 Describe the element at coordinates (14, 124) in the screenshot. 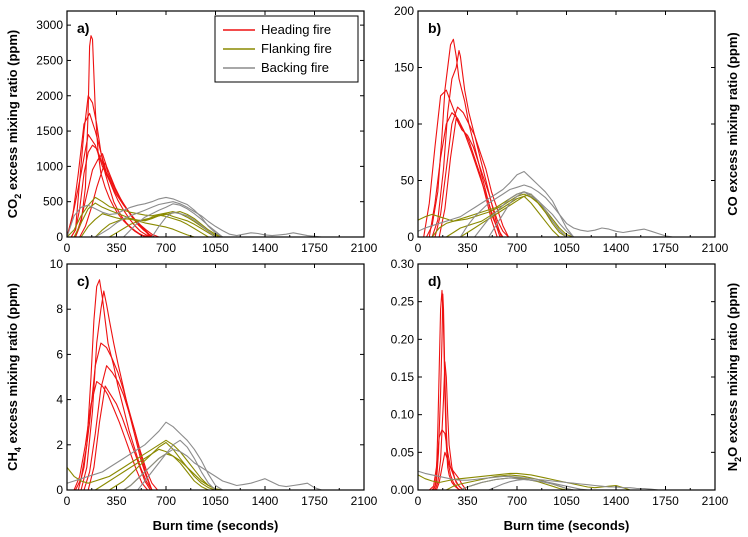

I see `panel-a-y-axis-title: CO2 excess mixing ratio (ppm)` at that location.